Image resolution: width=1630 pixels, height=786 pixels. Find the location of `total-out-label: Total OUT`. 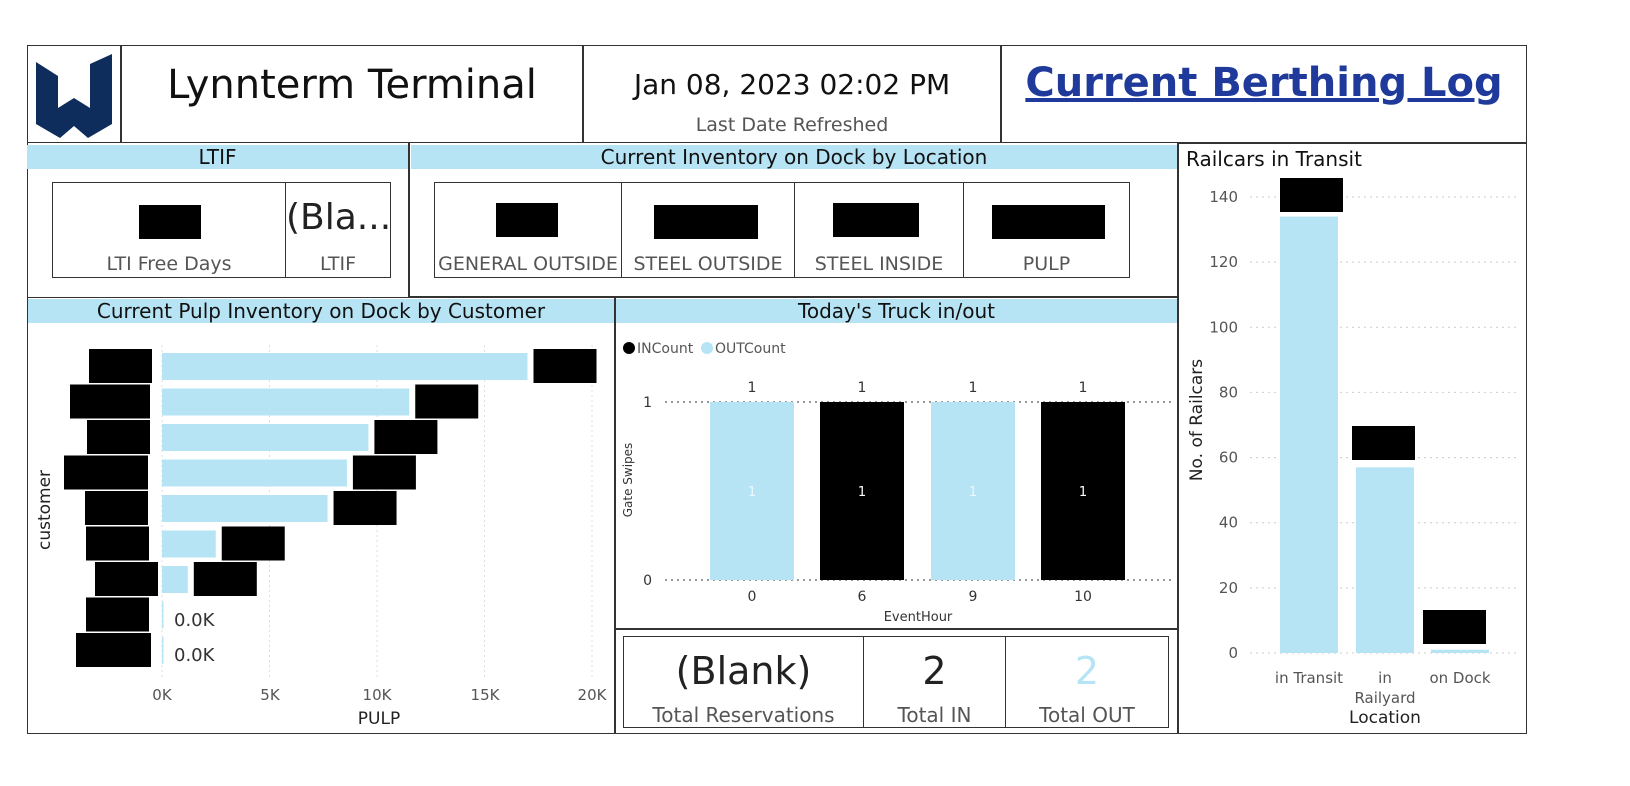

total-out-label: Total OUT is located at coordinates (1087, 715).